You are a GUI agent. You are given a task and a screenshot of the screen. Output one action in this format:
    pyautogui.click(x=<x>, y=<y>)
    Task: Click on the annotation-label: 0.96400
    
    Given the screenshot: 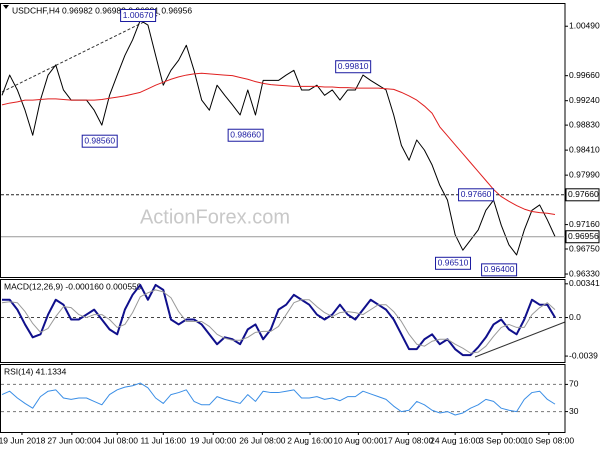 What is the action you would take?
    pyautogui.click(x=499, y=269)
    